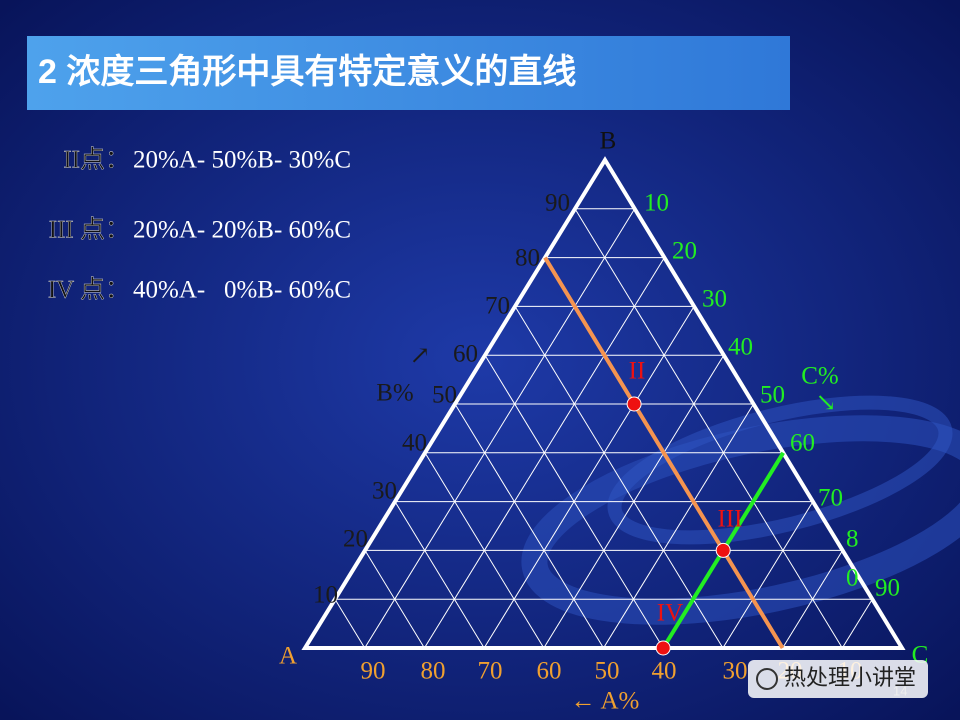 Image resolution: width=960 pixels, height=720 pixels. I want to click on c-axis-label: 50, so click(772, 395).